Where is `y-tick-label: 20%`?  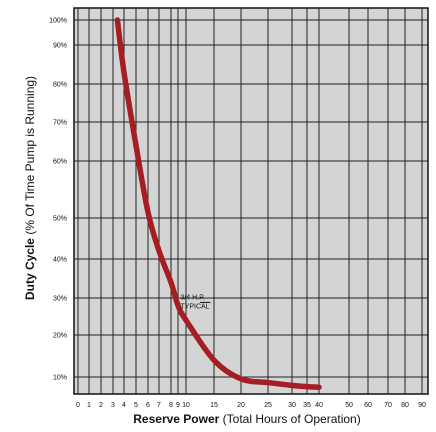
y-tick-label: 20% is located at coordinates (60, 336).